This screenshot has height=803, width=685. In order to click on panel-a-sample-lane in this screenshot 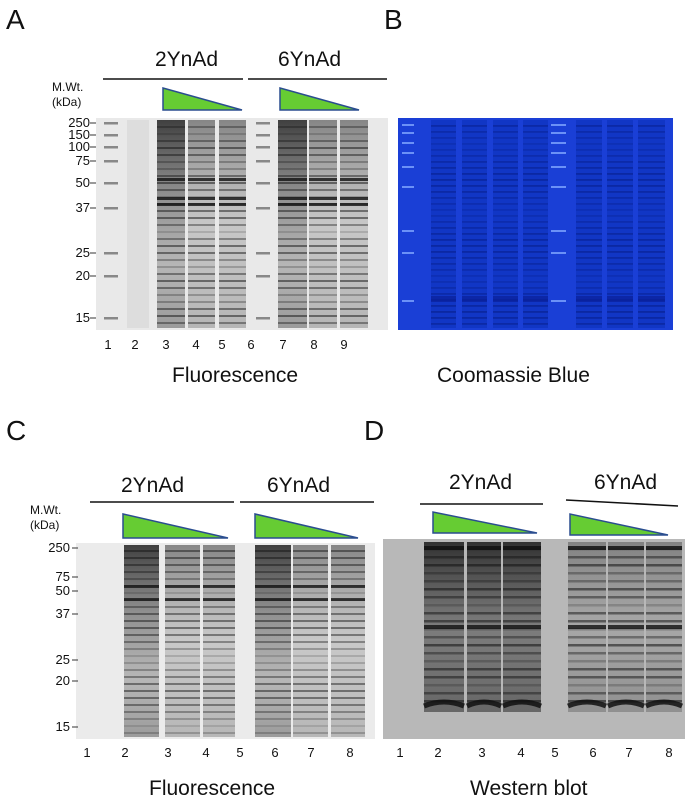, I will do `click(171, 224)`.